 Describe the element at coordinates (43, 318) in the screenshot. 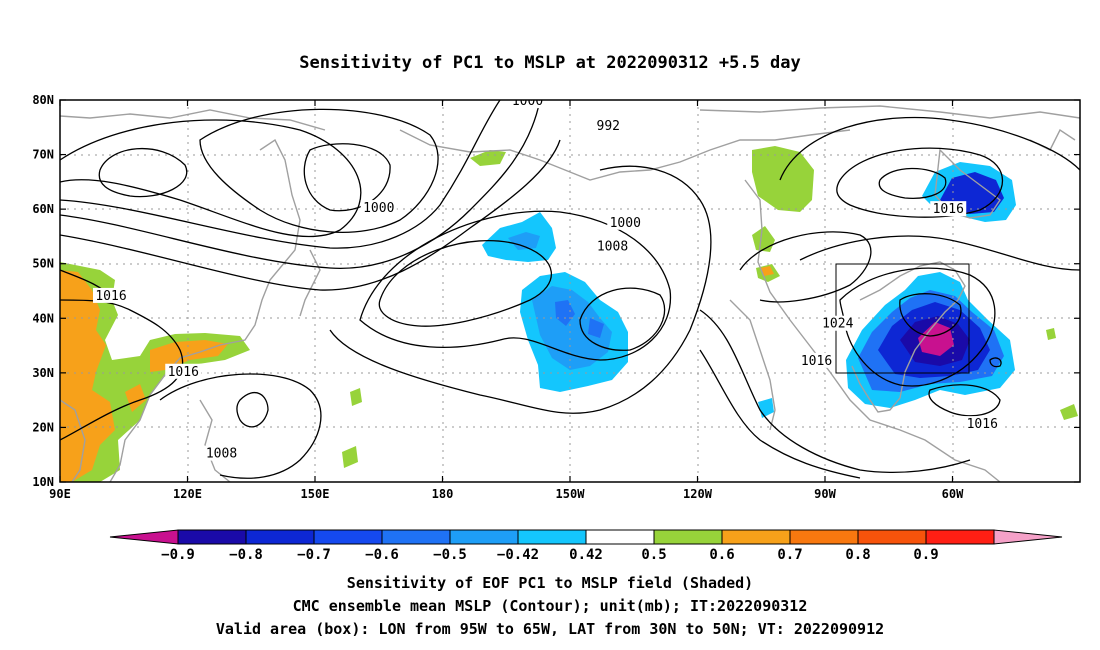

I see `lat-tick-label: 40N` at that location.